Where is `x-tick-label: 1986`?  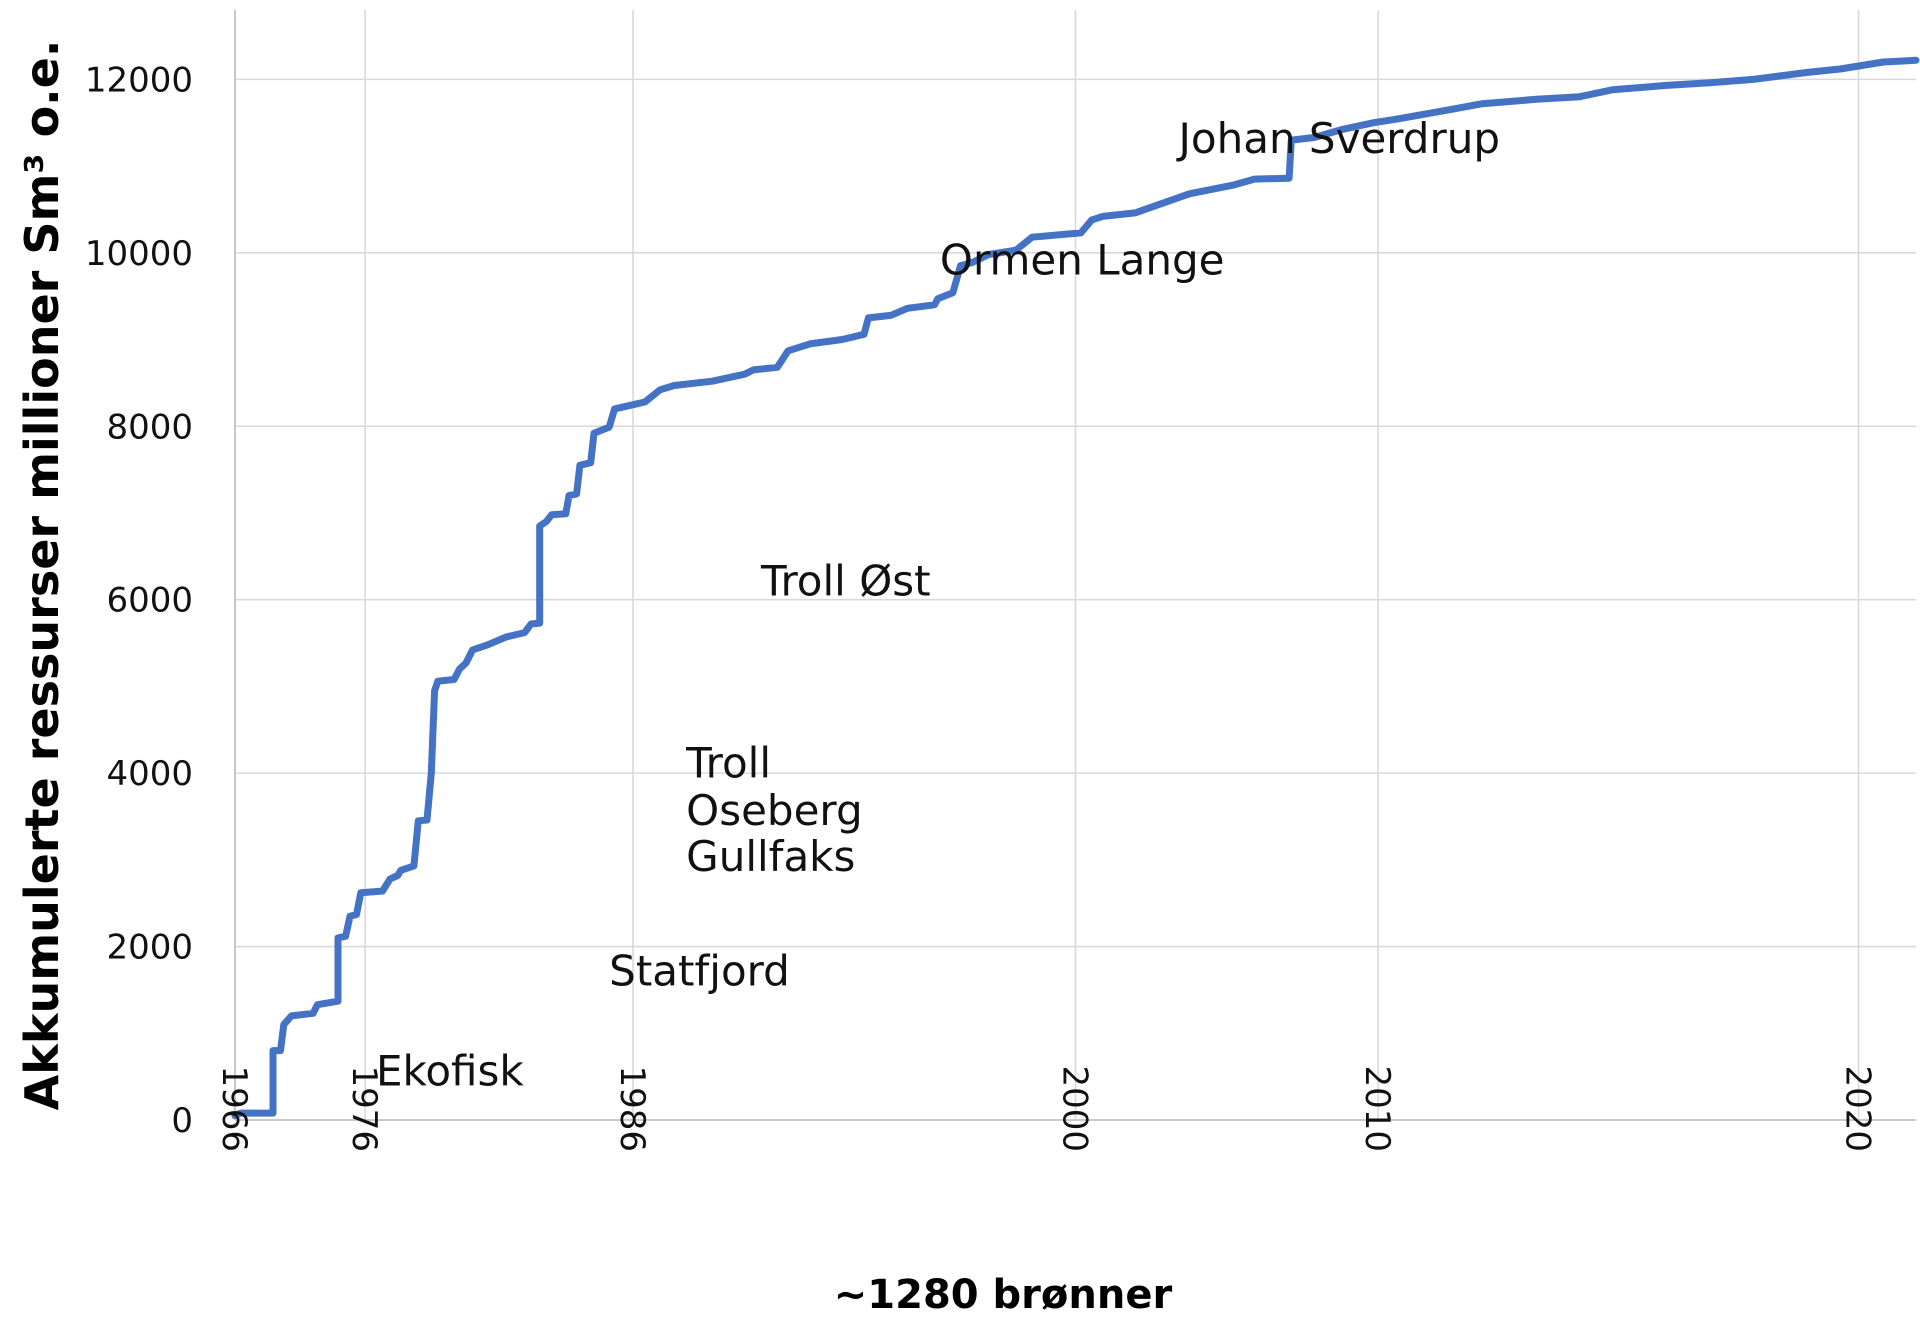
x-tick-label: 1986 is located at coordinates (632, 1108).